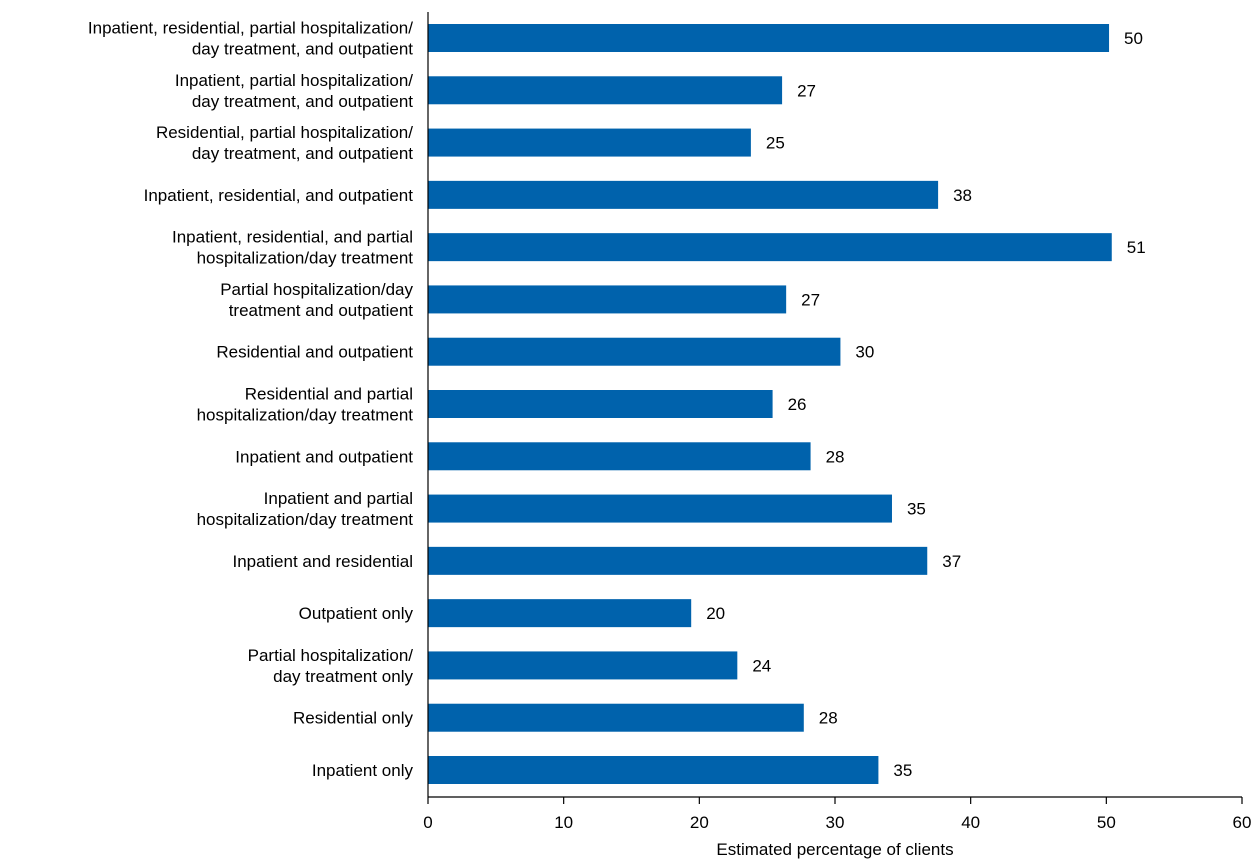  I want to click on category-label-line: Inpatient, residential, and outpatient, so click(279, 195).